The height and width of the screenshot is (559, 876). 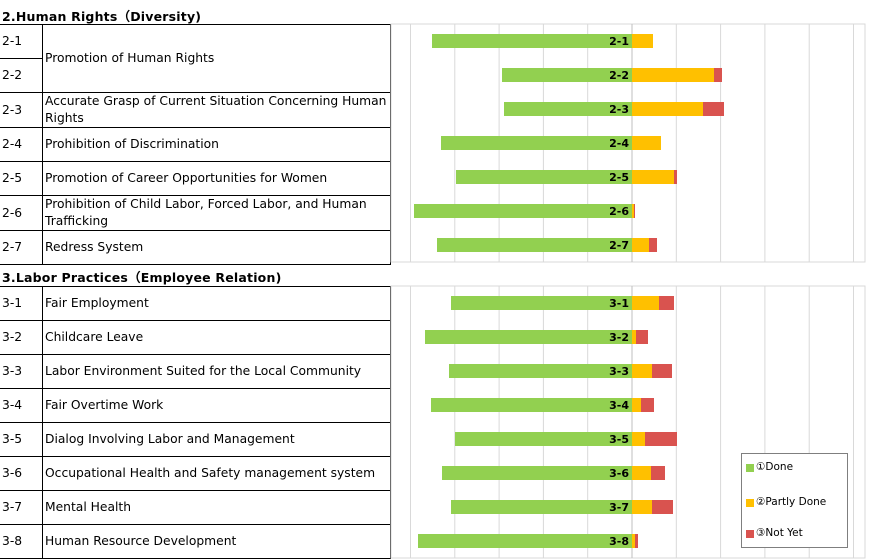 I want to click on item-name: Human Resource Development, so click(x=216, y=541).